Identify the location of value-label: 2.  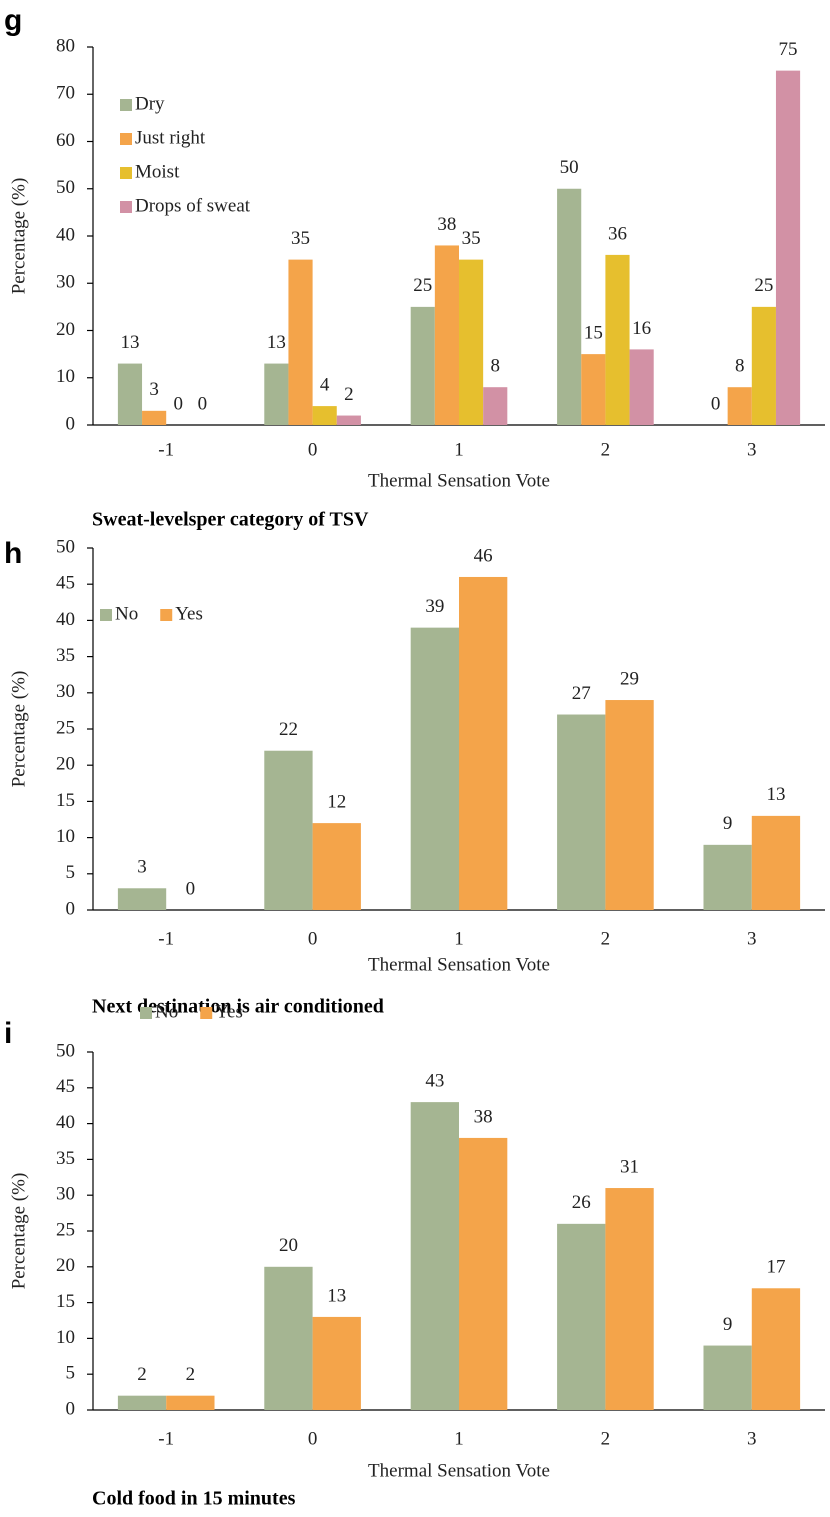
(349, 394).